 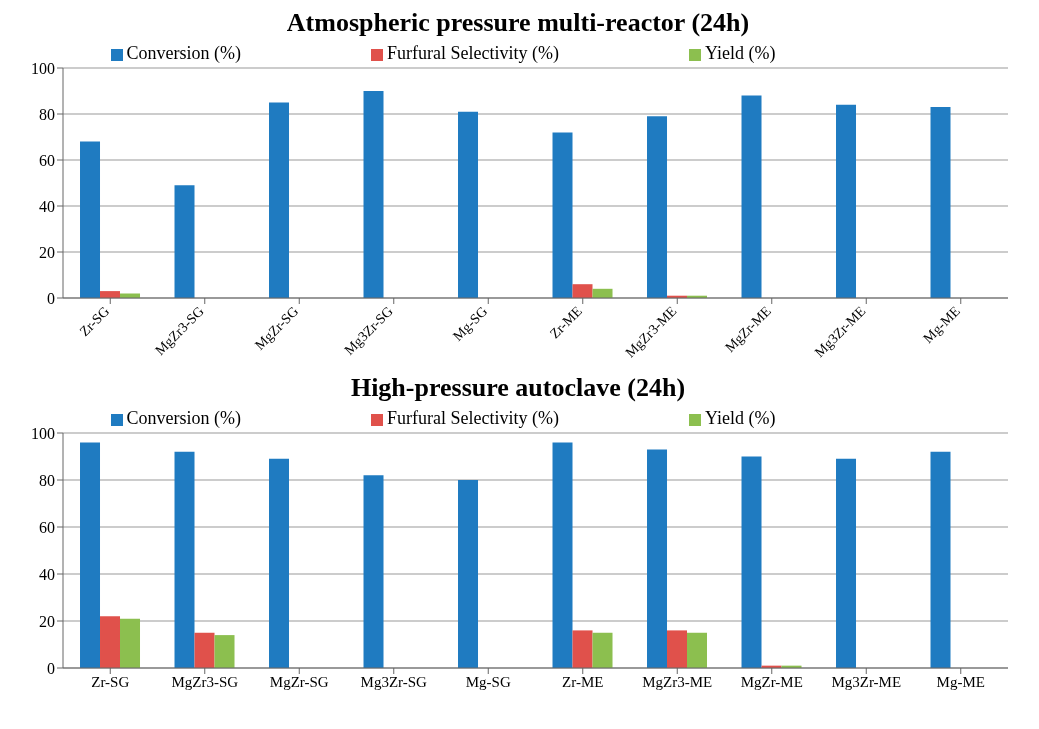 I want to click on x-tick-label: Mg3Zr-ME, so click(x=866, y=681).